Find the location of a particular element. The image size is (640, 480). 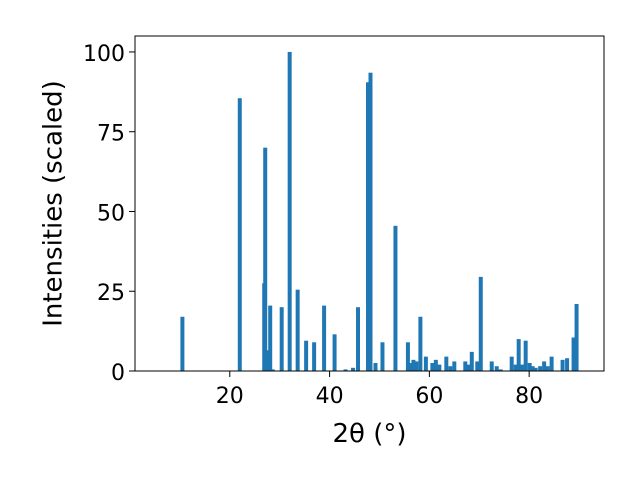

y-tick-label: 75 is located at coordinates (111, 134).